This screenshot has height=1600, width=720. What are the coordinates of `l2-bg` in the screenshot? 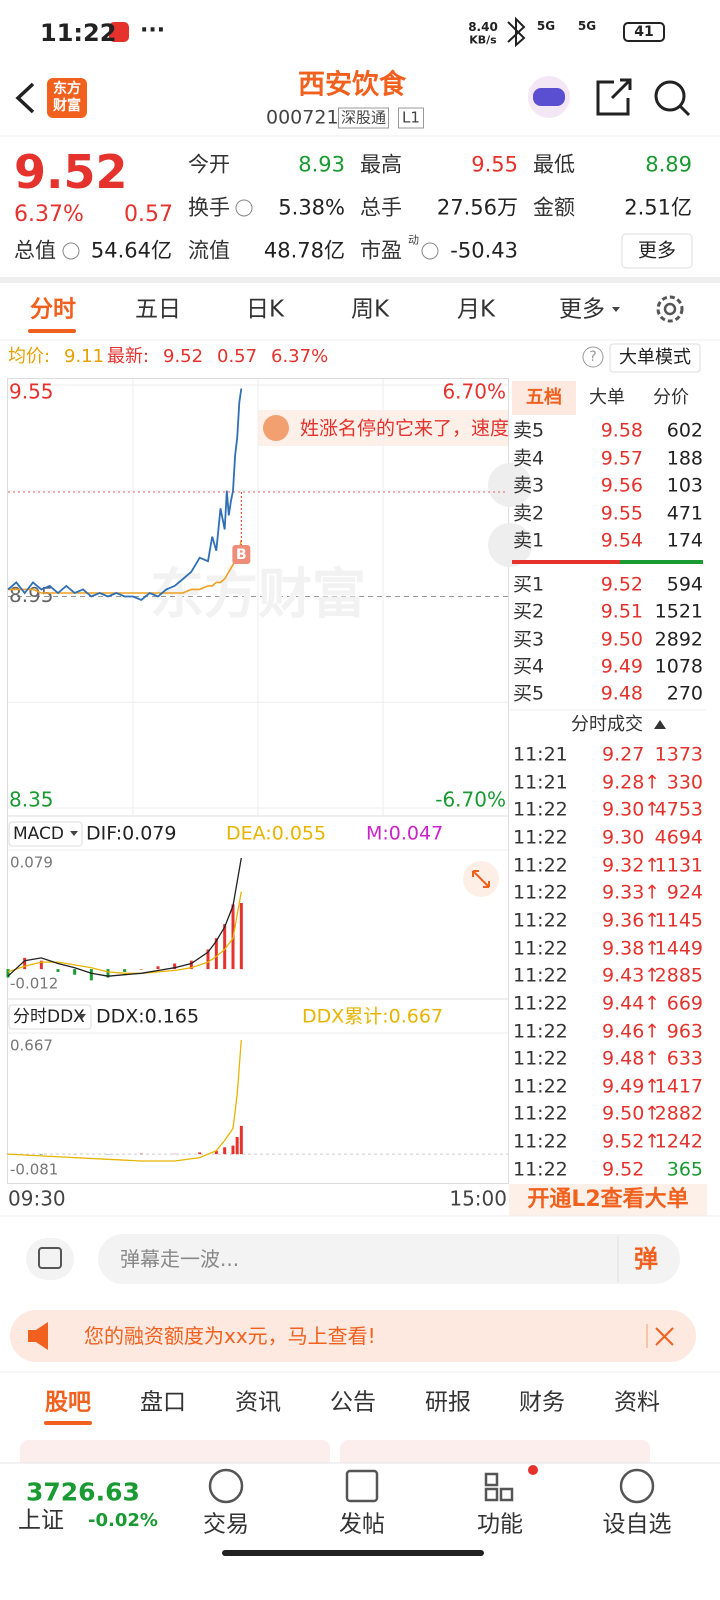 It's located at (608, 1200).